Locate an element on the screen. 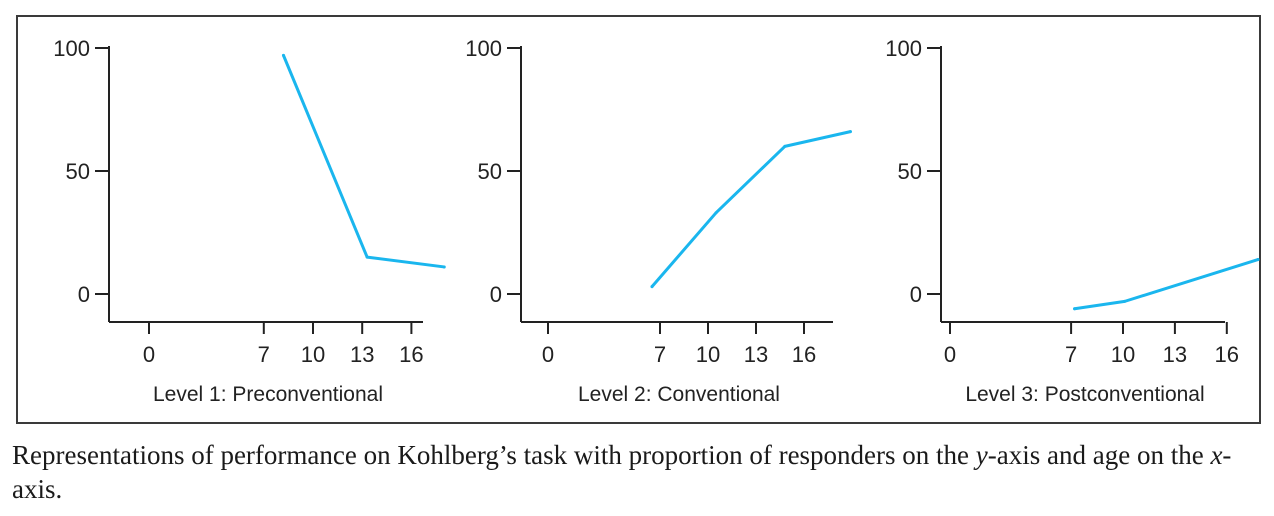  chart-2-y-tick-label: 0 is located at coordinates (496, 294).